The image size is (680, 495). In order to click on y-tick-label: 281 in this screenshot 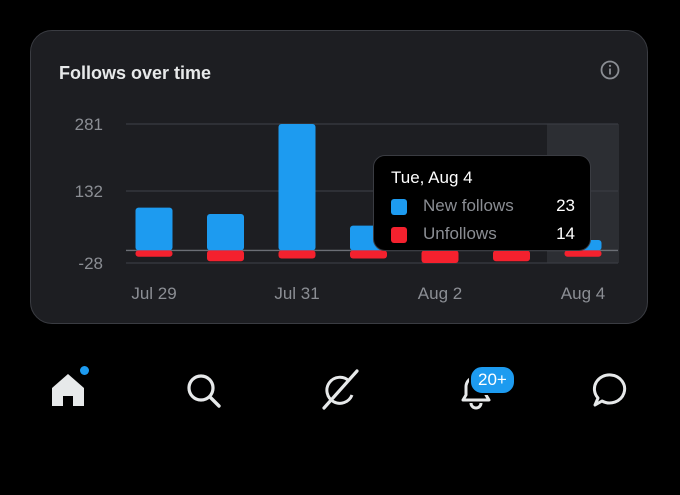, I will do `click(89, 124)`.